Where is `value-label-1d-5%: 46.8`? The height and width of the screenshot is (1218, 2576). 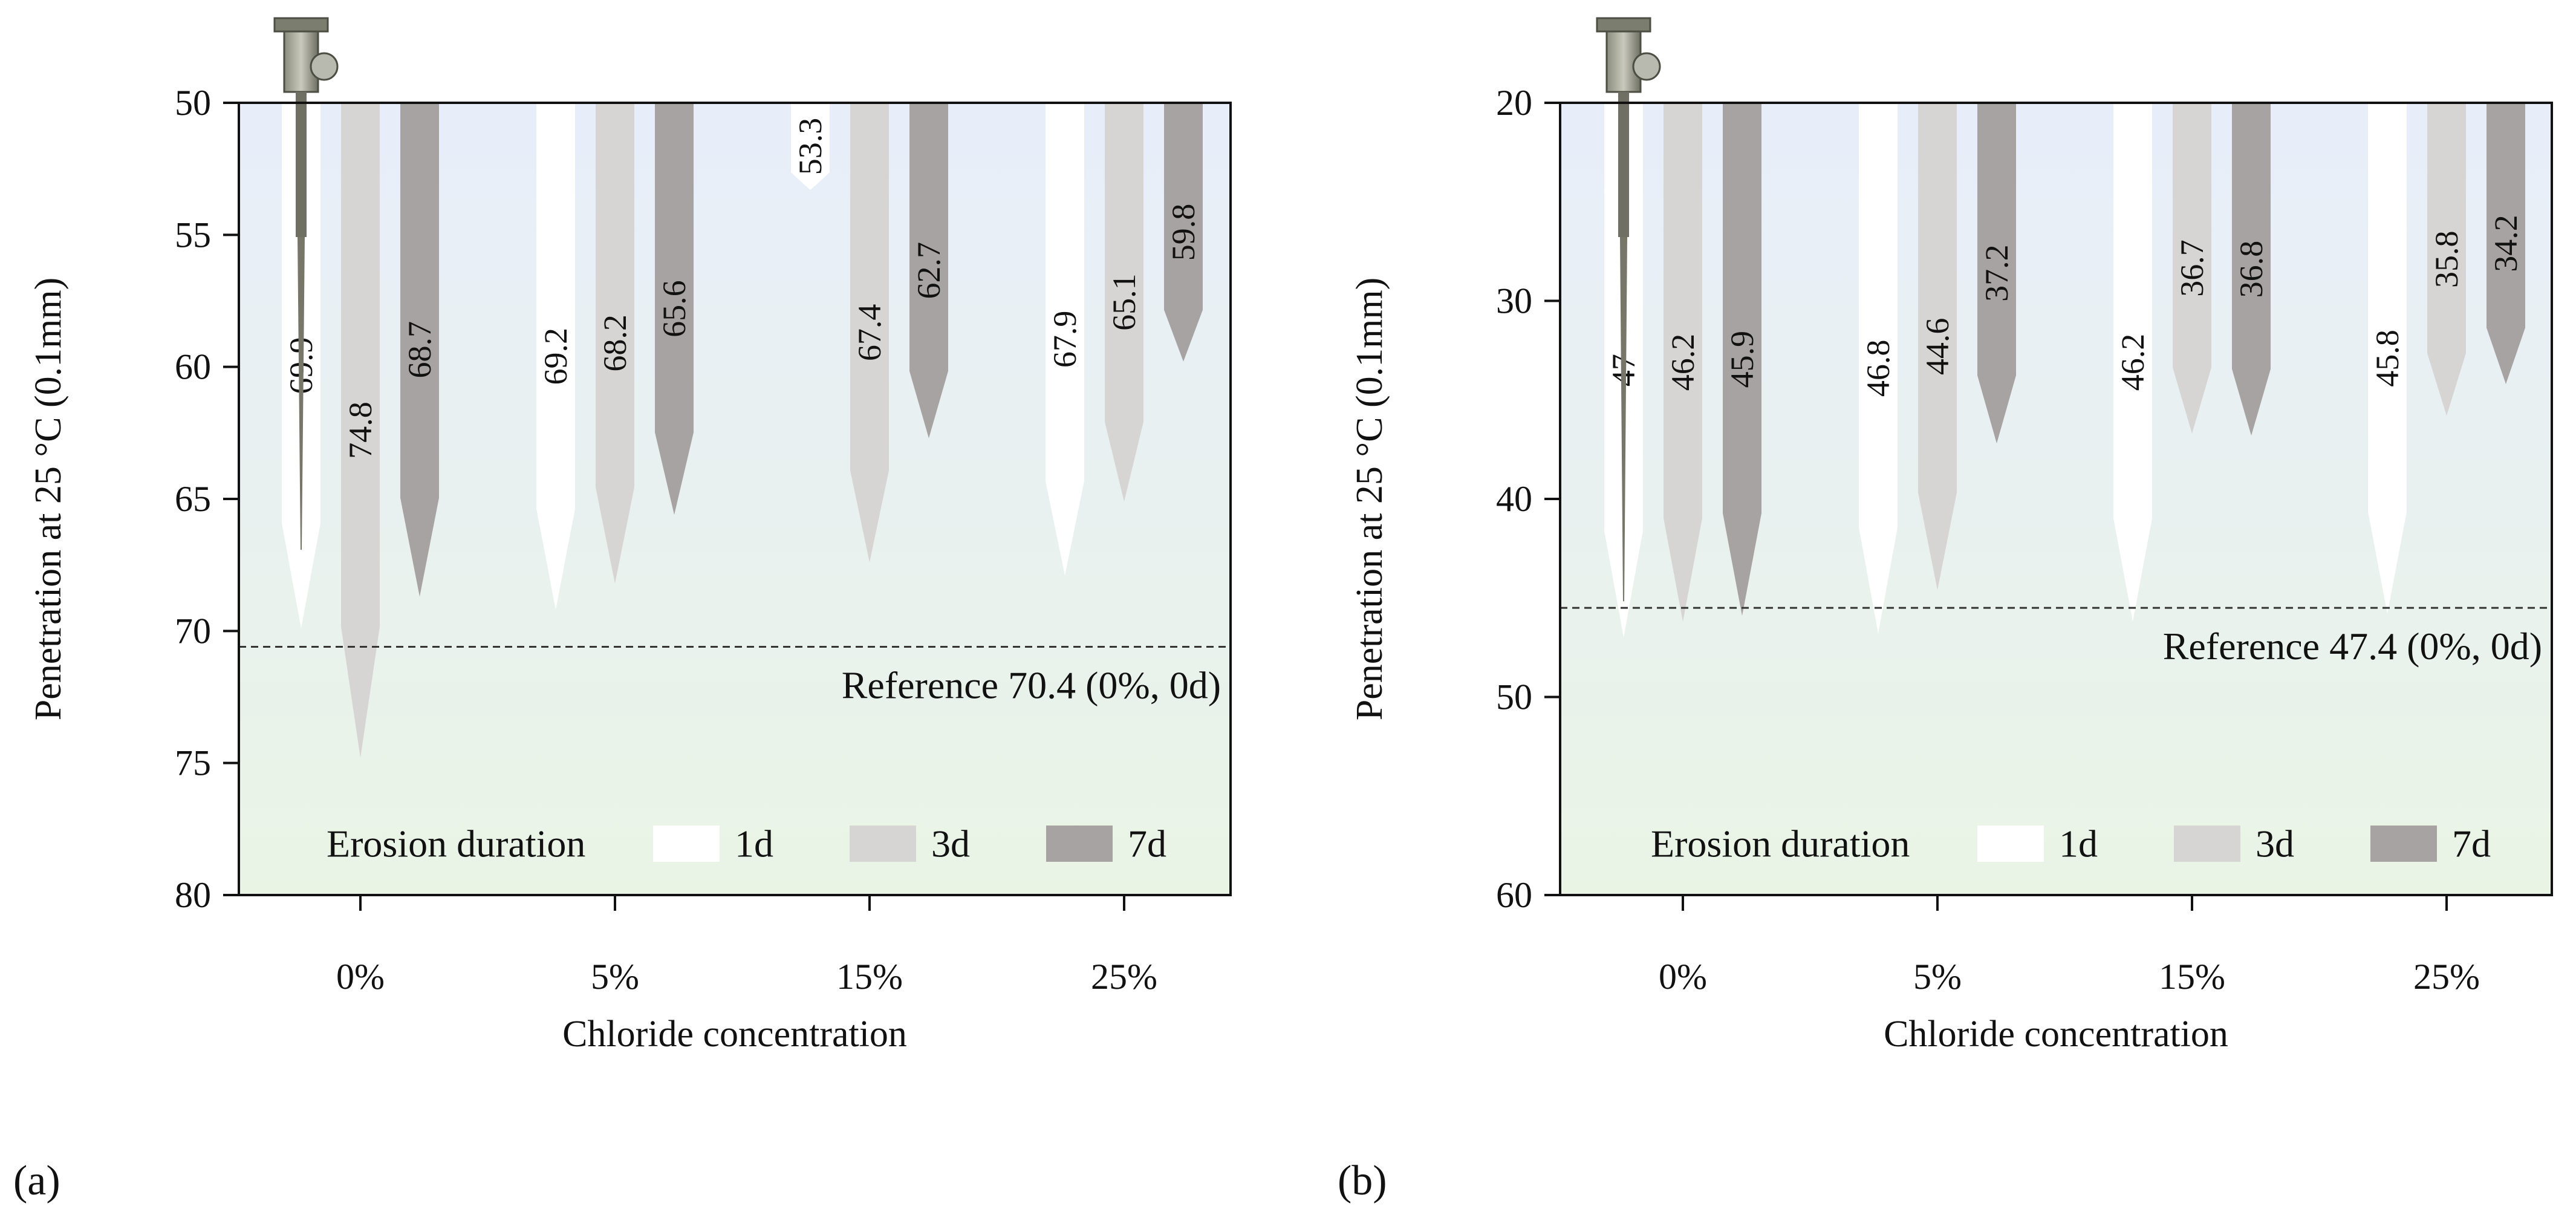
value-label-1d-5%: 46.8 is located at coordinates (1878, 368).